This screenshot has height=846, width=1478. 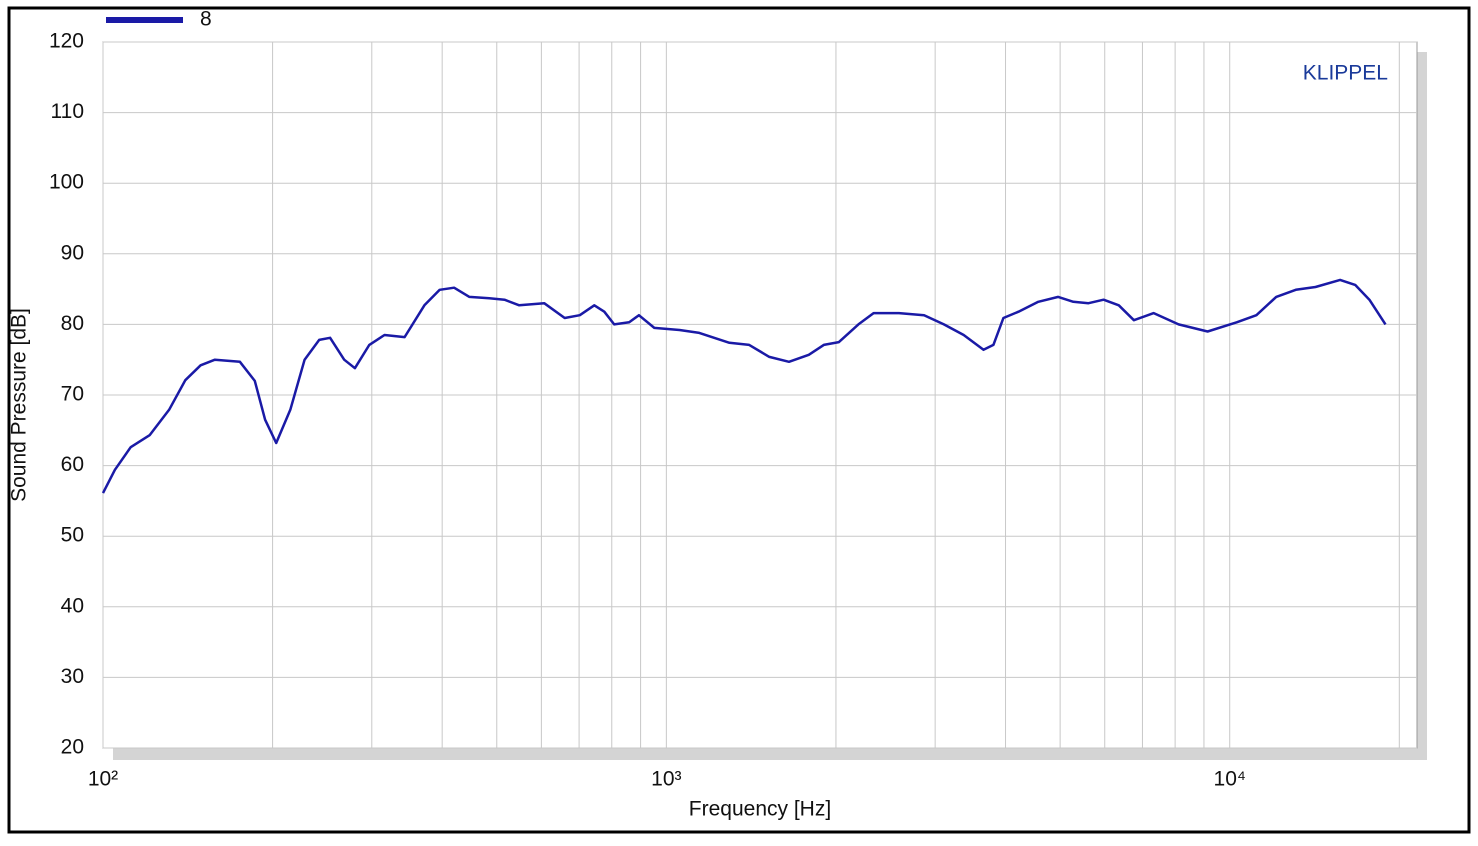 I want to click on y-tick-label: 30, so click(x=72, y=676).